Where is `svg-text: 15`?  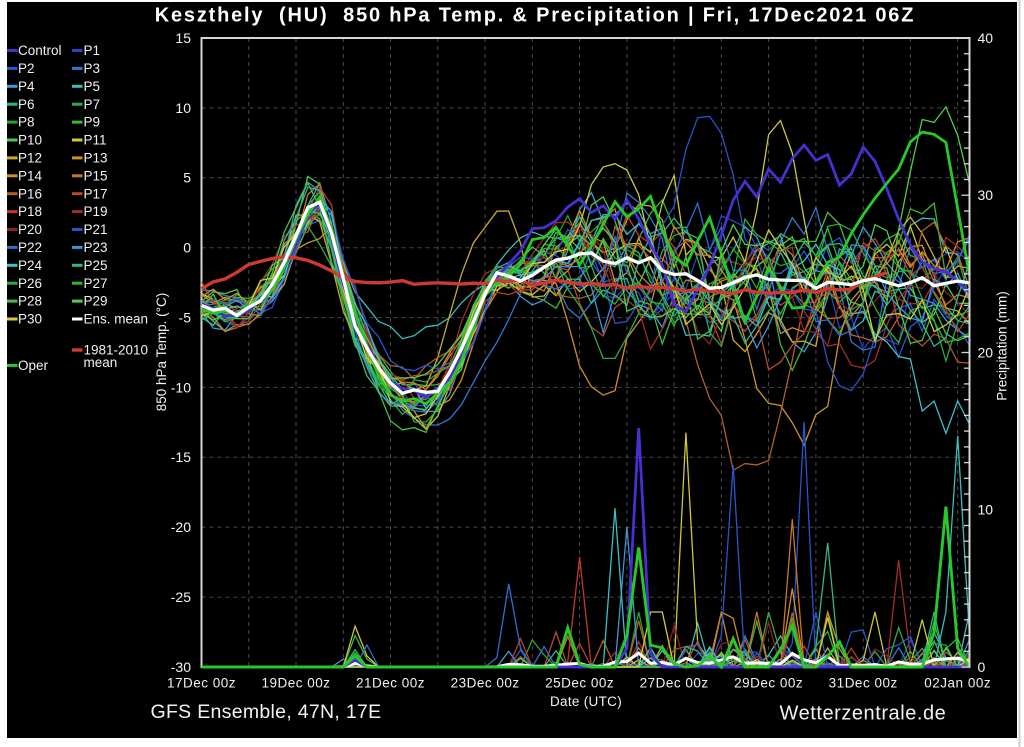 svg-text: 15 is located at coordinates (183, 38).